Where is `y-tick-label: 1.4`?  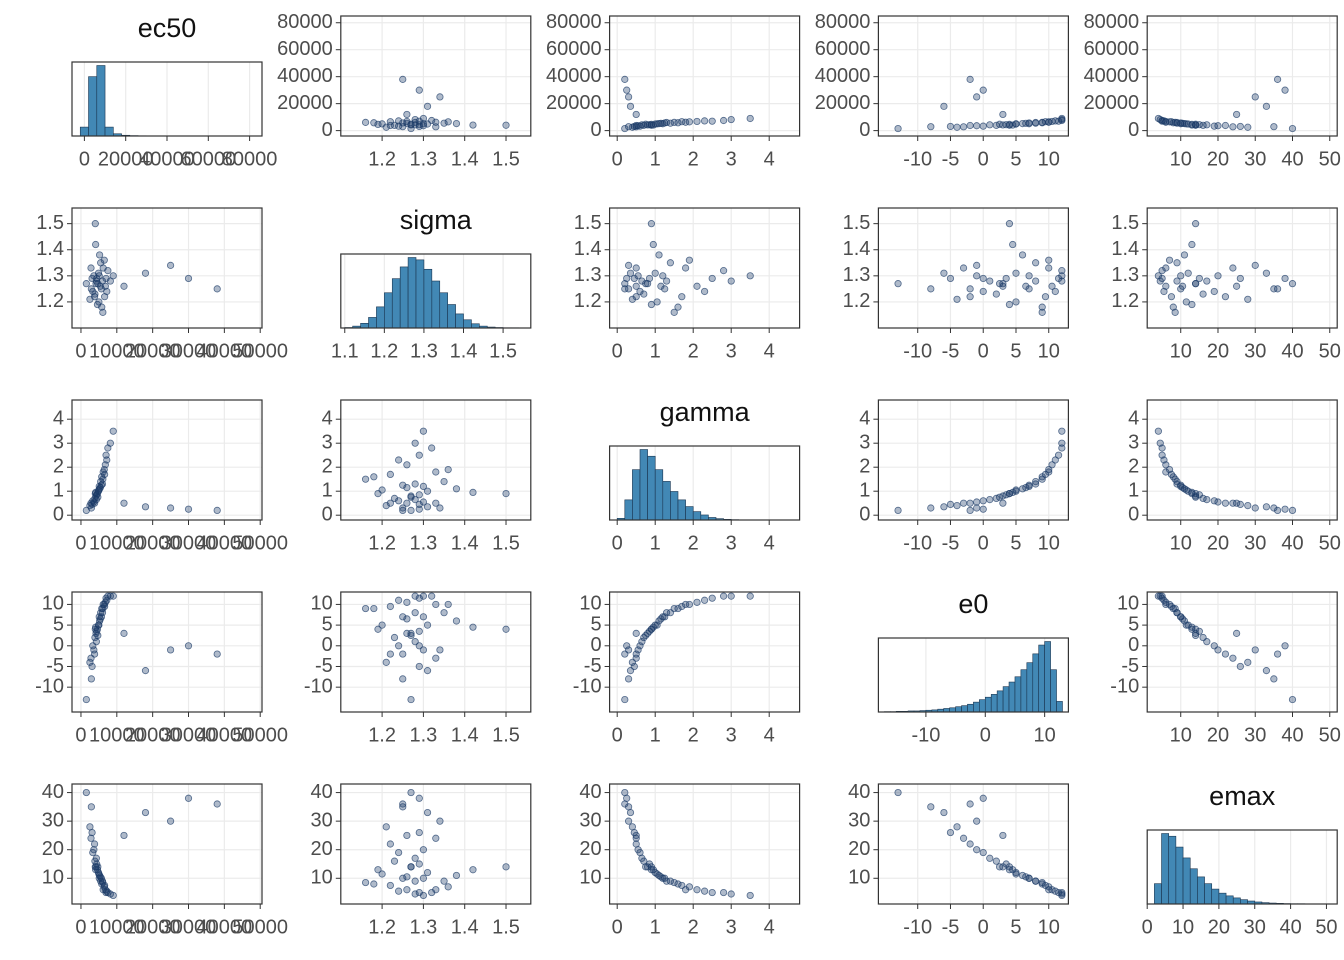 y-tick-label: 1.4 is located at coordinates (50, 249).